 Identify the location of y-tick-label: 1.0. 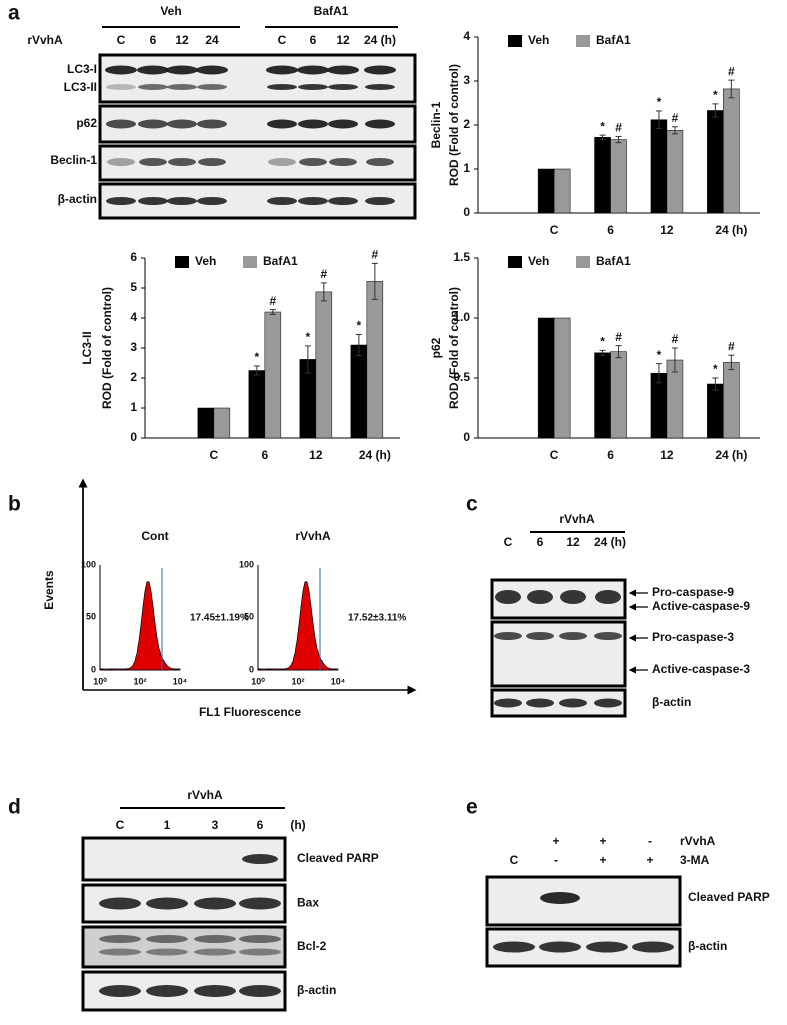
(461, 317).